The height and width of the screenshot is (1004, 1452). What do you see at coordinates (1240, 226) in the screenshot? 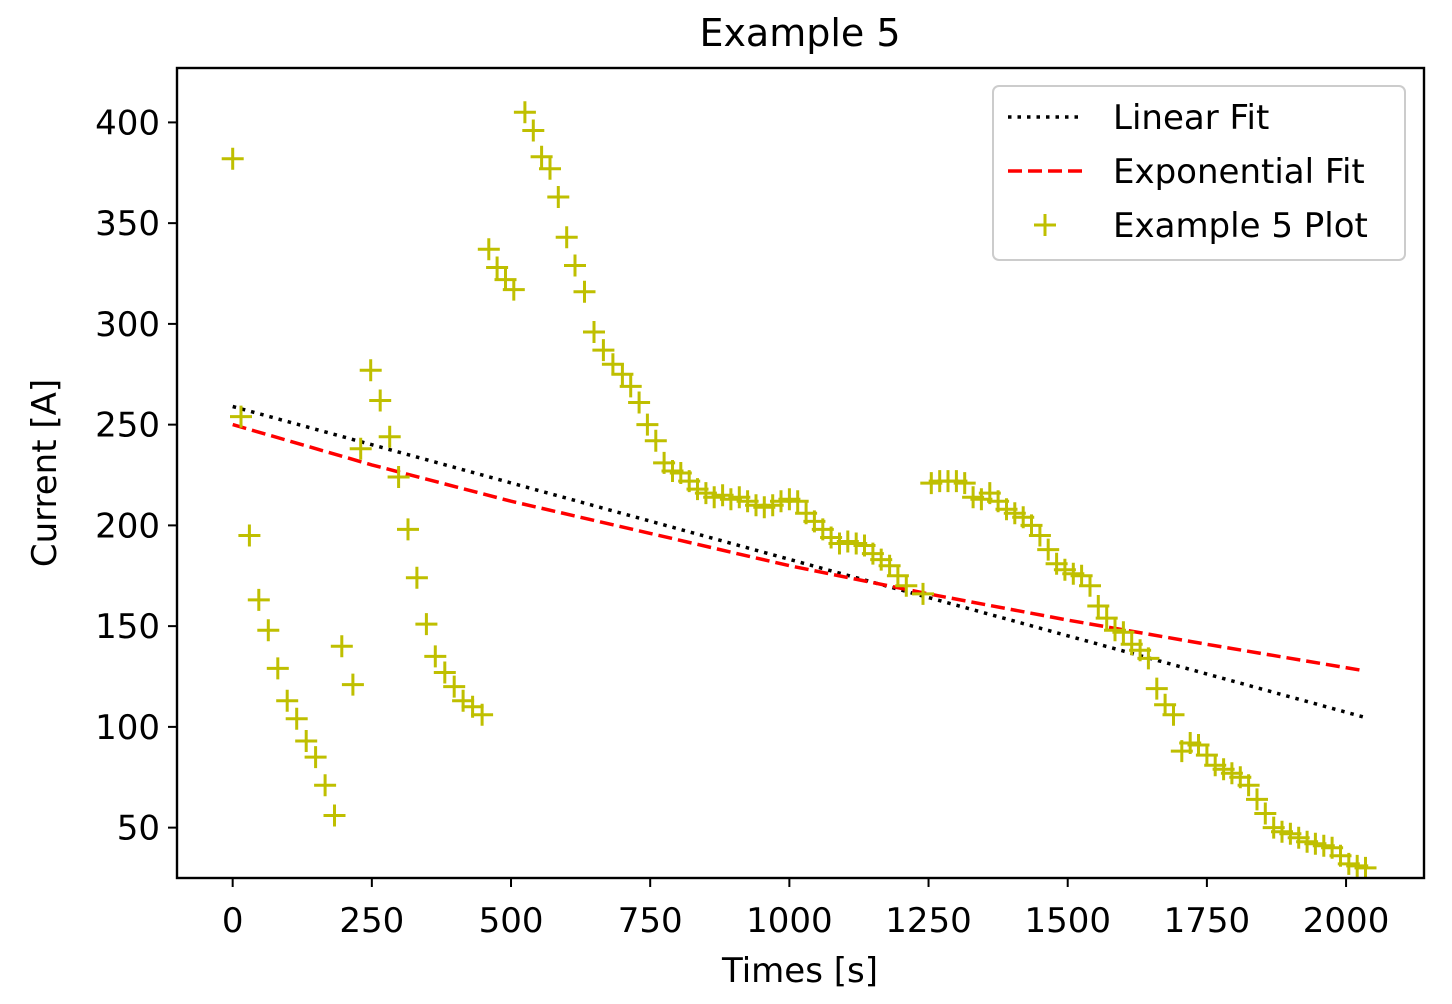
I see `legend-label-example-5-plot: Example 5 Plot` at bounding box center [1240, 226].